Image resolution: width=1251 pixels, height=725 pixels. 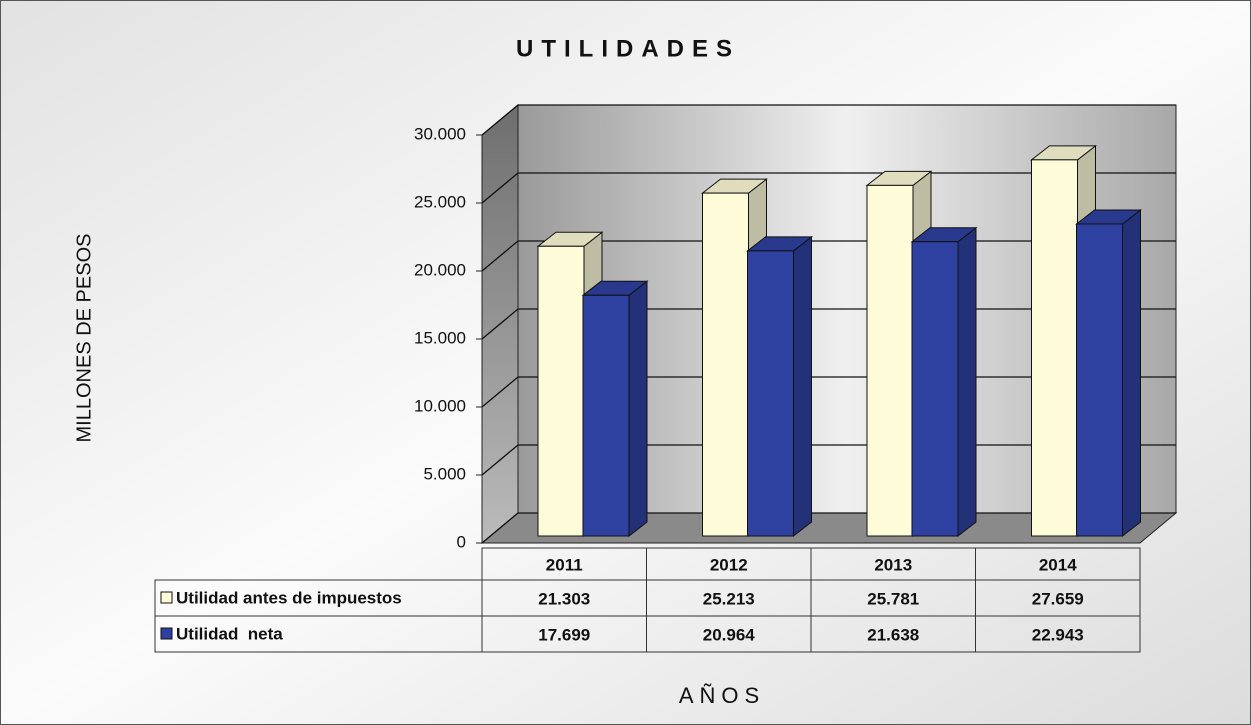 What do you see at coordinates (1058, 564) in the screenshot?
I see `x-tick-label: 2014` at bounding box center [1058, 564].